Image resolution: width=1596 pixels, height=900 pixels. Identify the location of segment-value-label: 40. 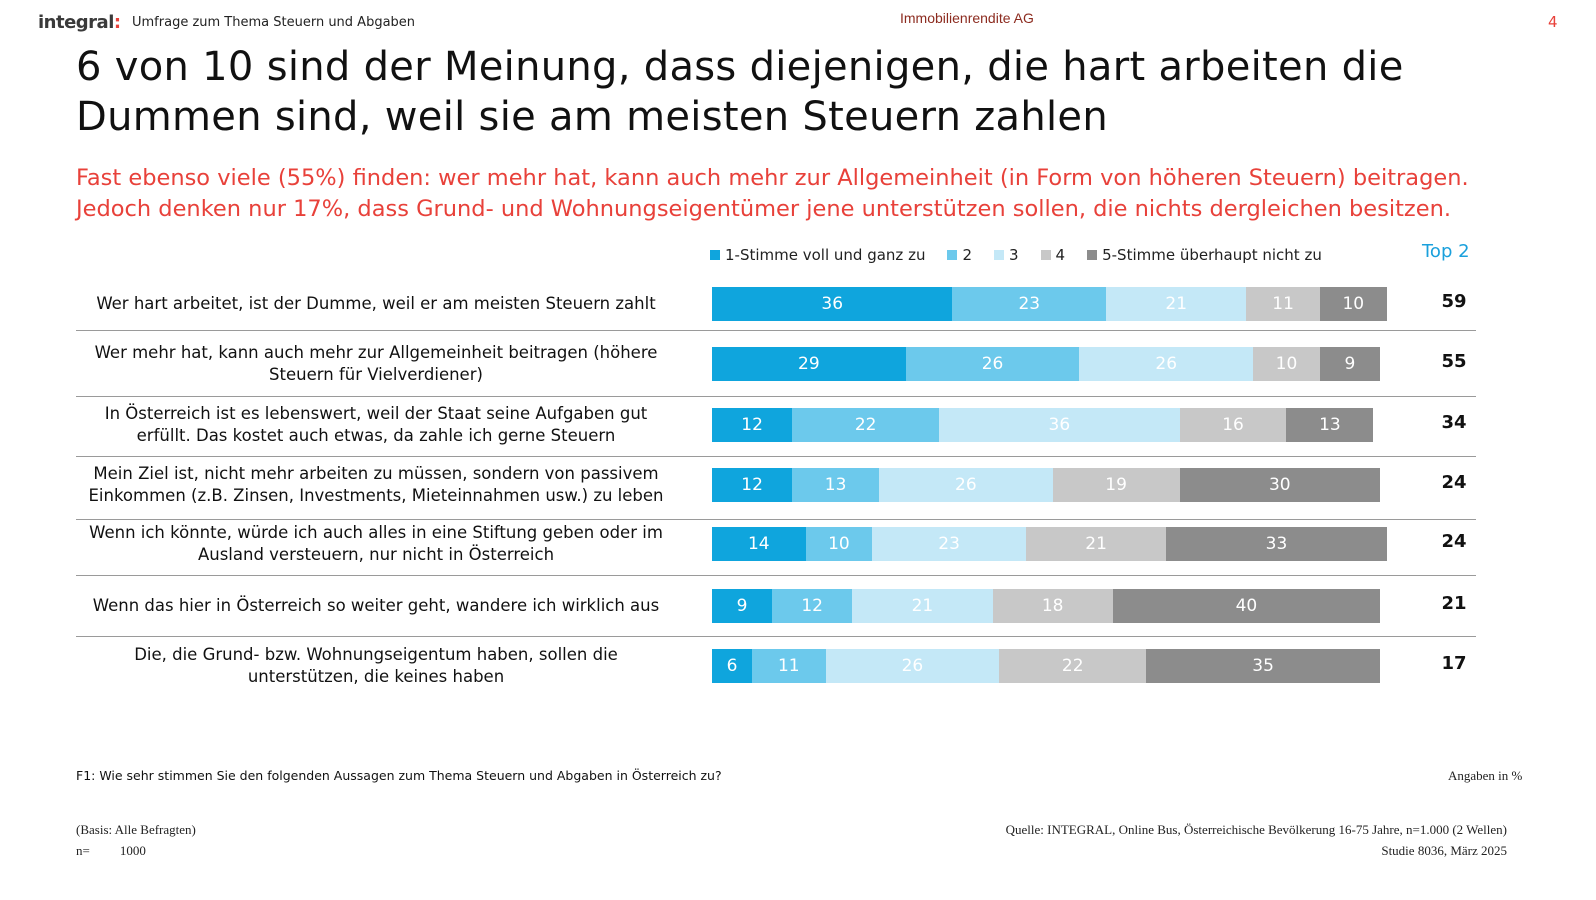
(1246, 606).